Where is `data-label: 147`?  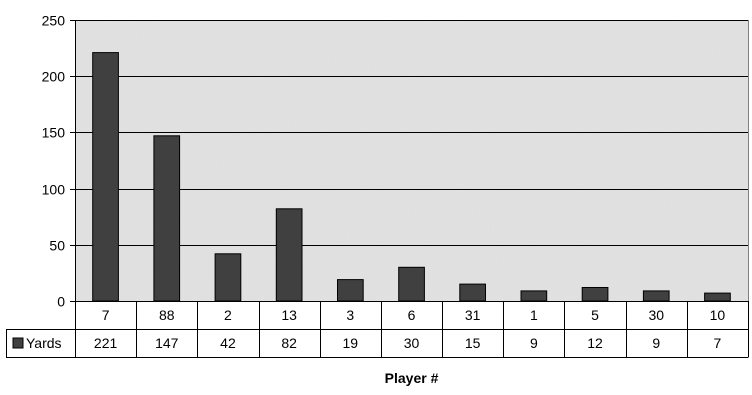 data-label: 147 is located at coordinates (167, 343).